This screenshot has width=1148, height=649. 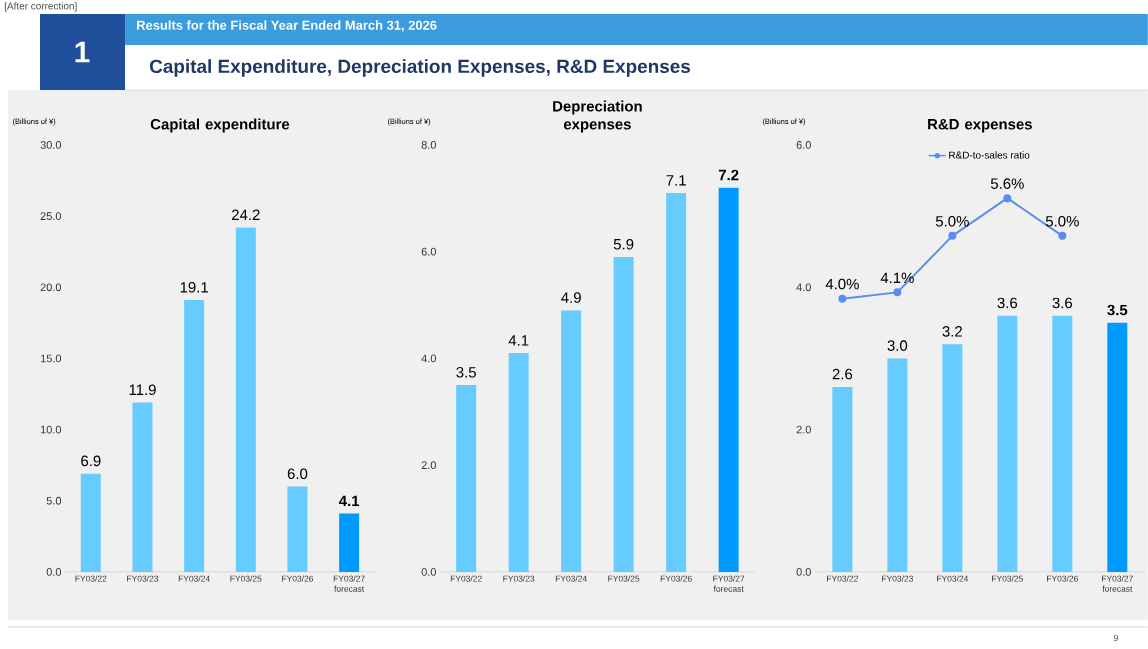 What do you see at coordinates (246, 215) in the screenshot?
I see `data-label: 24.2` at bounding box center [246, 215].